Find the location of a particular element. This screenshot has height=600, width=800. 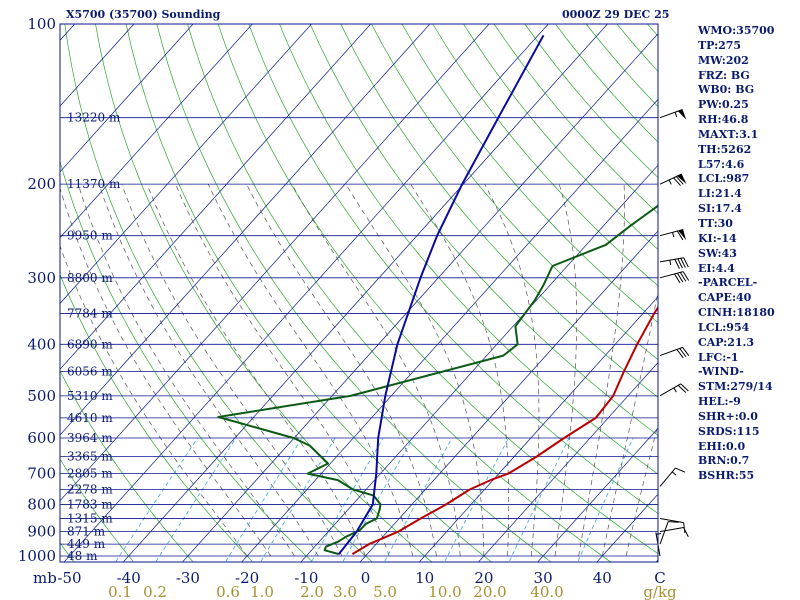

station-title: X5700 (35700) Sounding is located at coordinates (143, 14).